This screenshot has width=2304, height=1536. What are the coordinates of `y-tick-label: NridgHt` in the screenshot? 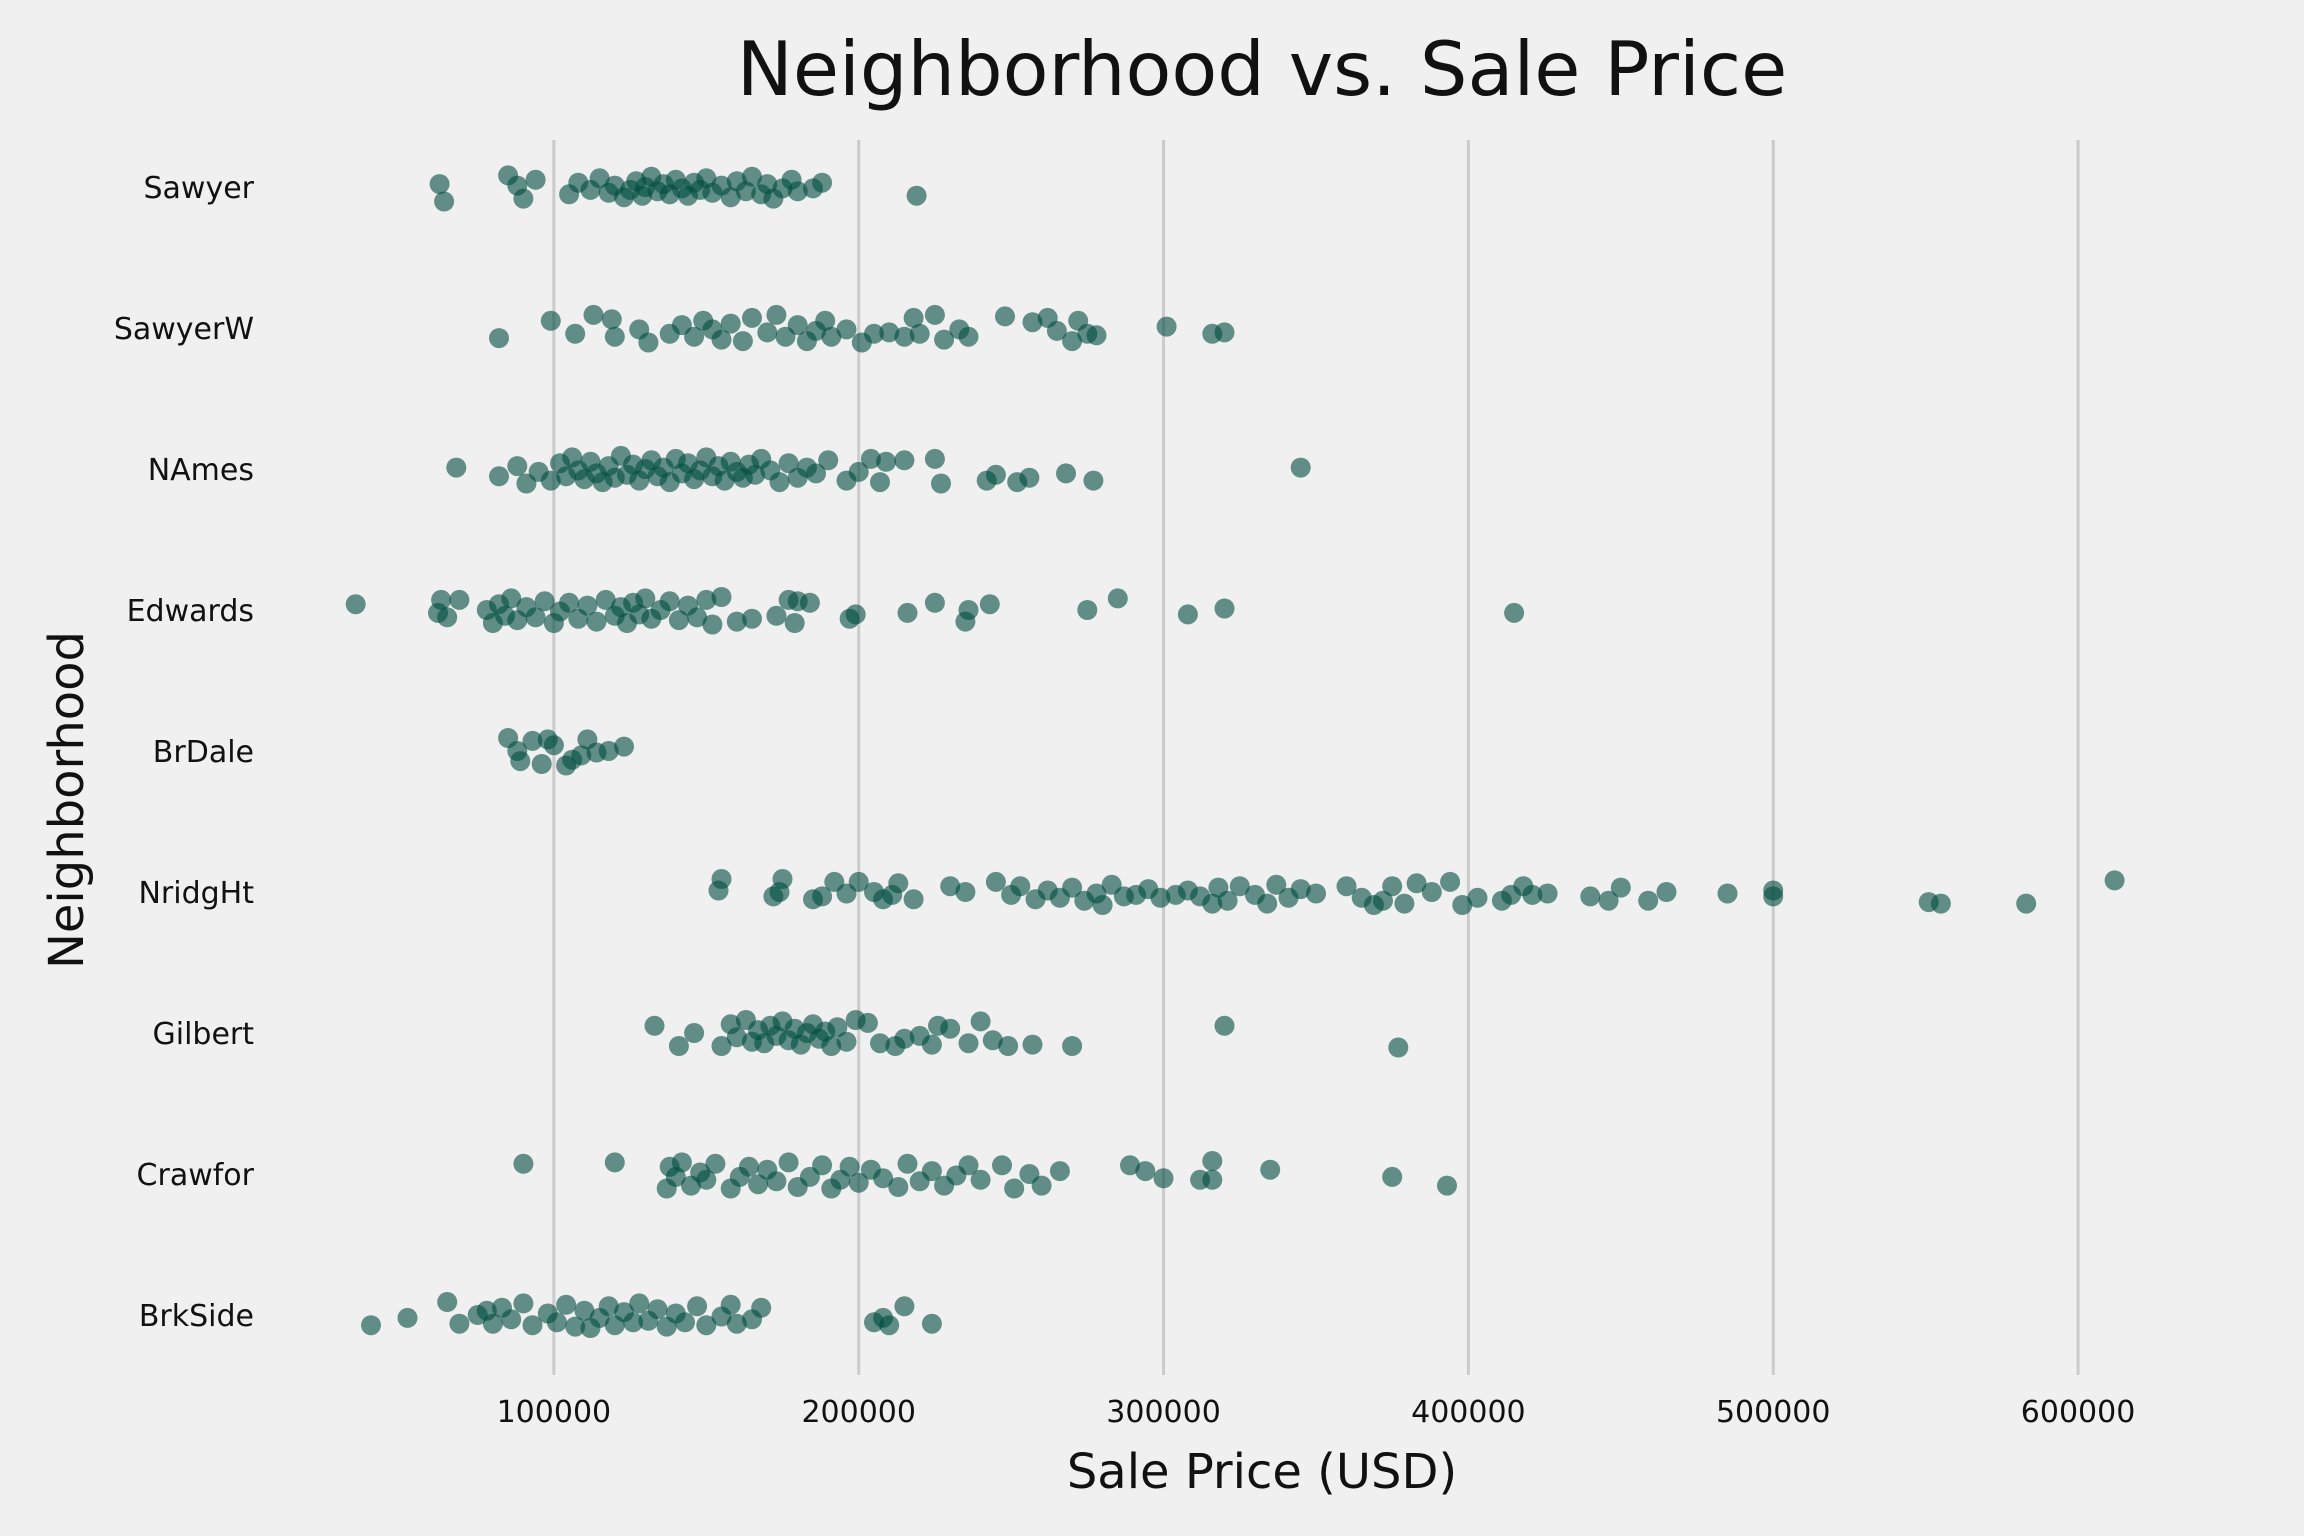 It's located at (196, 893).